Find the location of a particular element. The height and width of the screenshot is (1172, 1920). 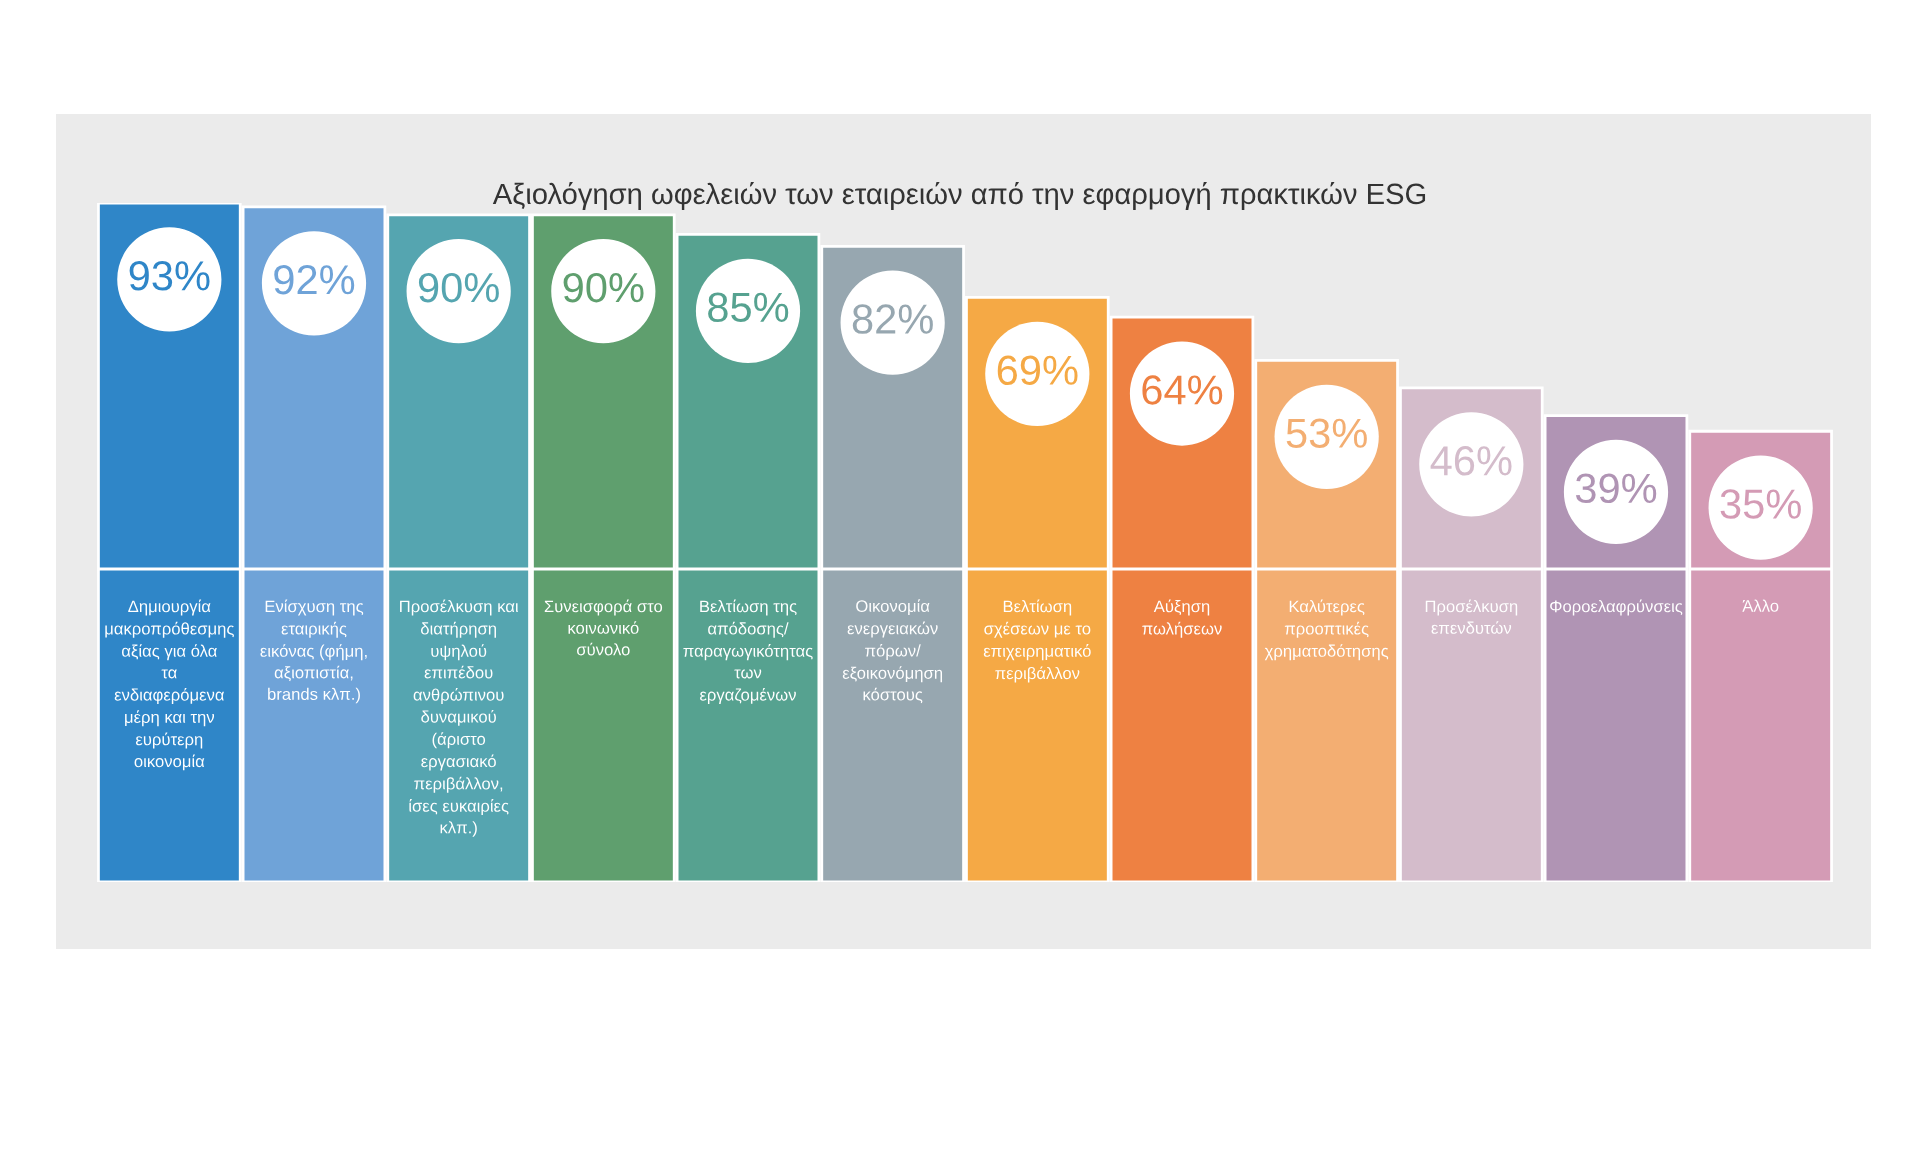

x-tick-label: Φοροελαφρύνσεις is located at coordinates (1616, 607).